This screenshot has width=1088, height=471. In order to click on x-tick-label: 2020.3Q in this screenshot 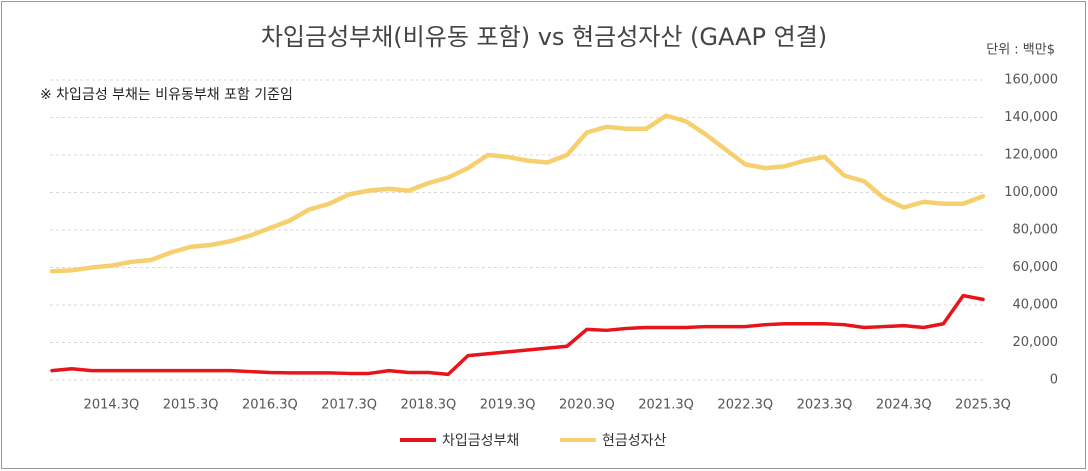, I will do `click(587, 405)`.